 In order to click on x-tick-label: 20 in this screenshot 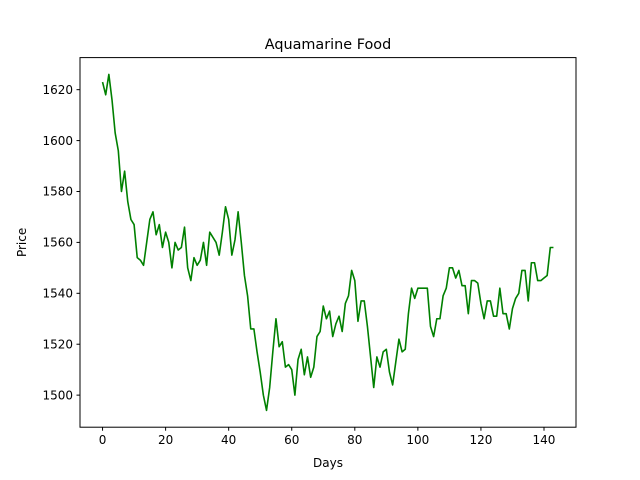, I will do `click(165, 440)`.